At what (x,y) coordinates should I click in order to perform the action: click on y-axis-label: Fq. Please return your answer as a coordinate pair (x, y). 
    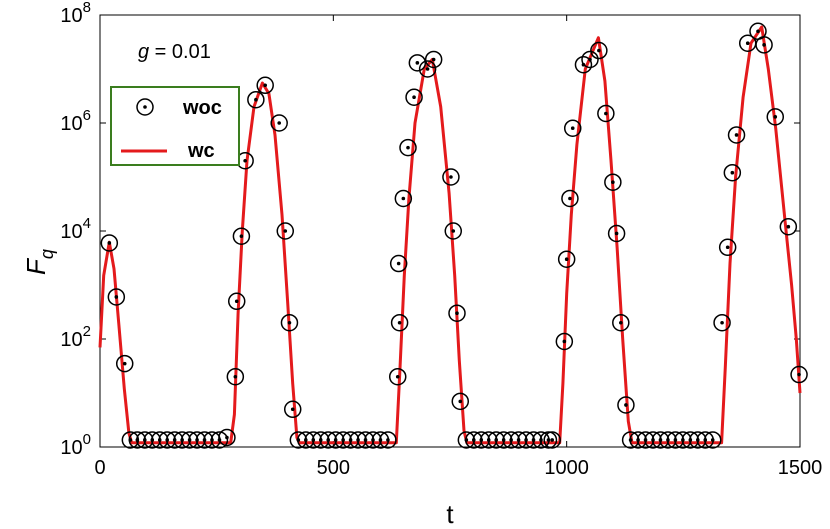
    Looking at the image, I should click on (39, 262).